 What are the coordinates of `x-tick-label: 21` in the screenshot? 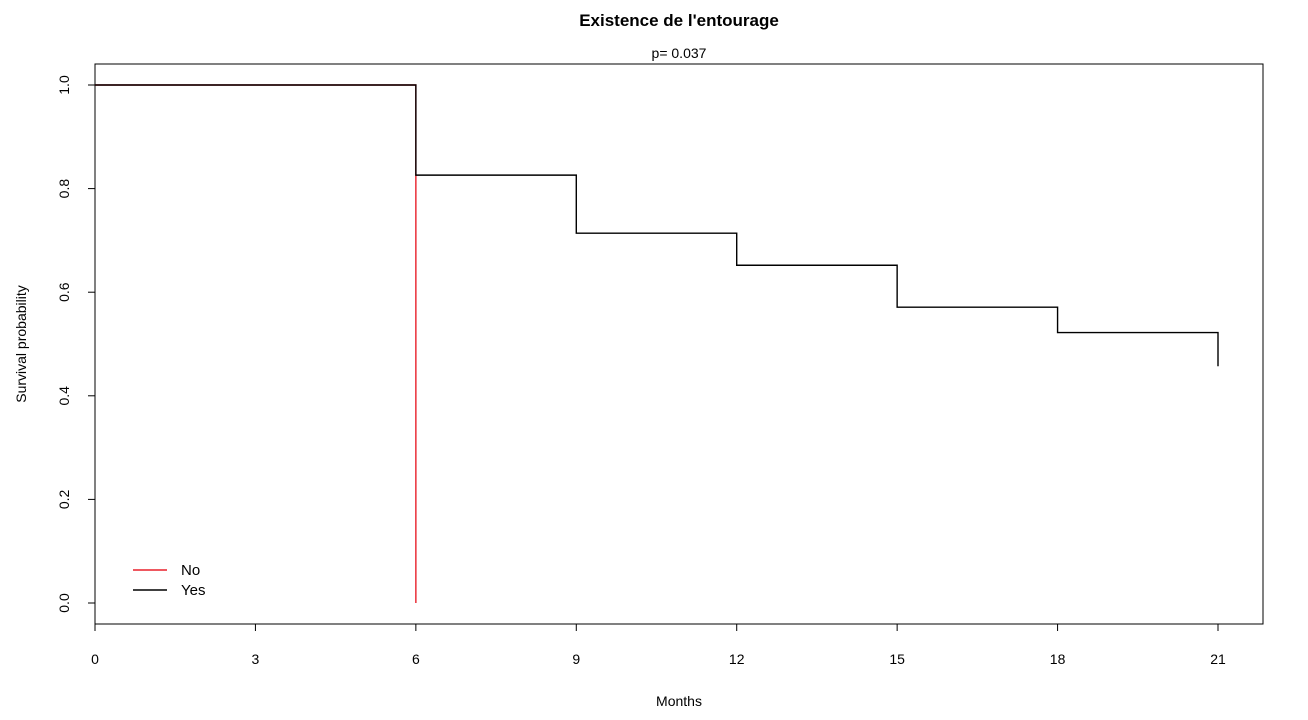 It's located at (1218, 659).